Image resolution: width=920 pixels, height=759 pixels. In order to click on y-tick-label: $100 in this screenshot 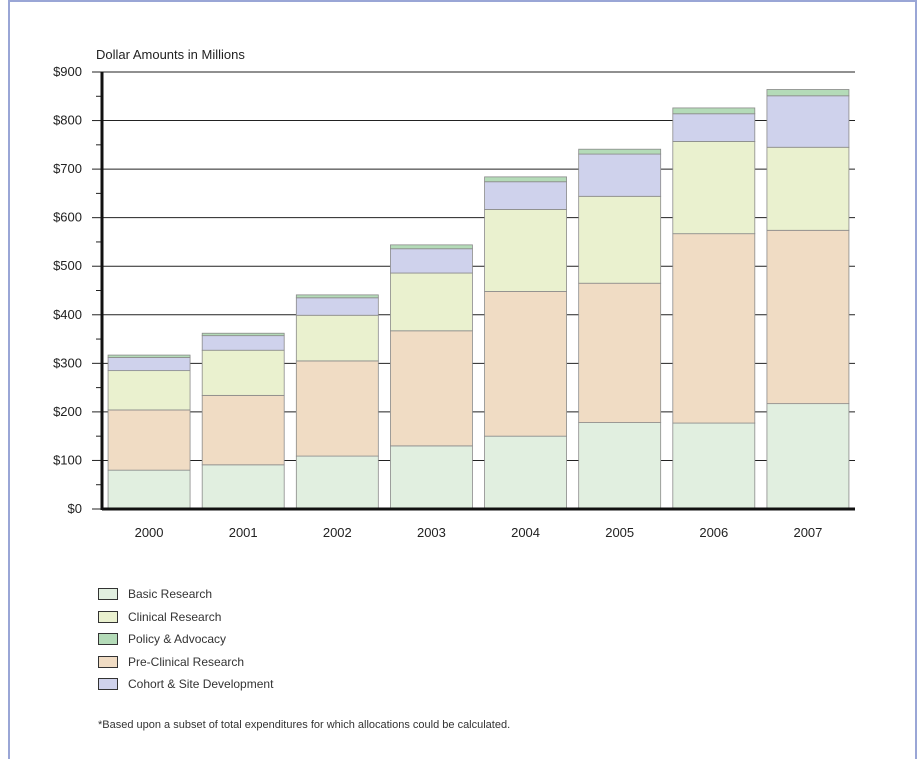, I will do `click(67, 459)`.